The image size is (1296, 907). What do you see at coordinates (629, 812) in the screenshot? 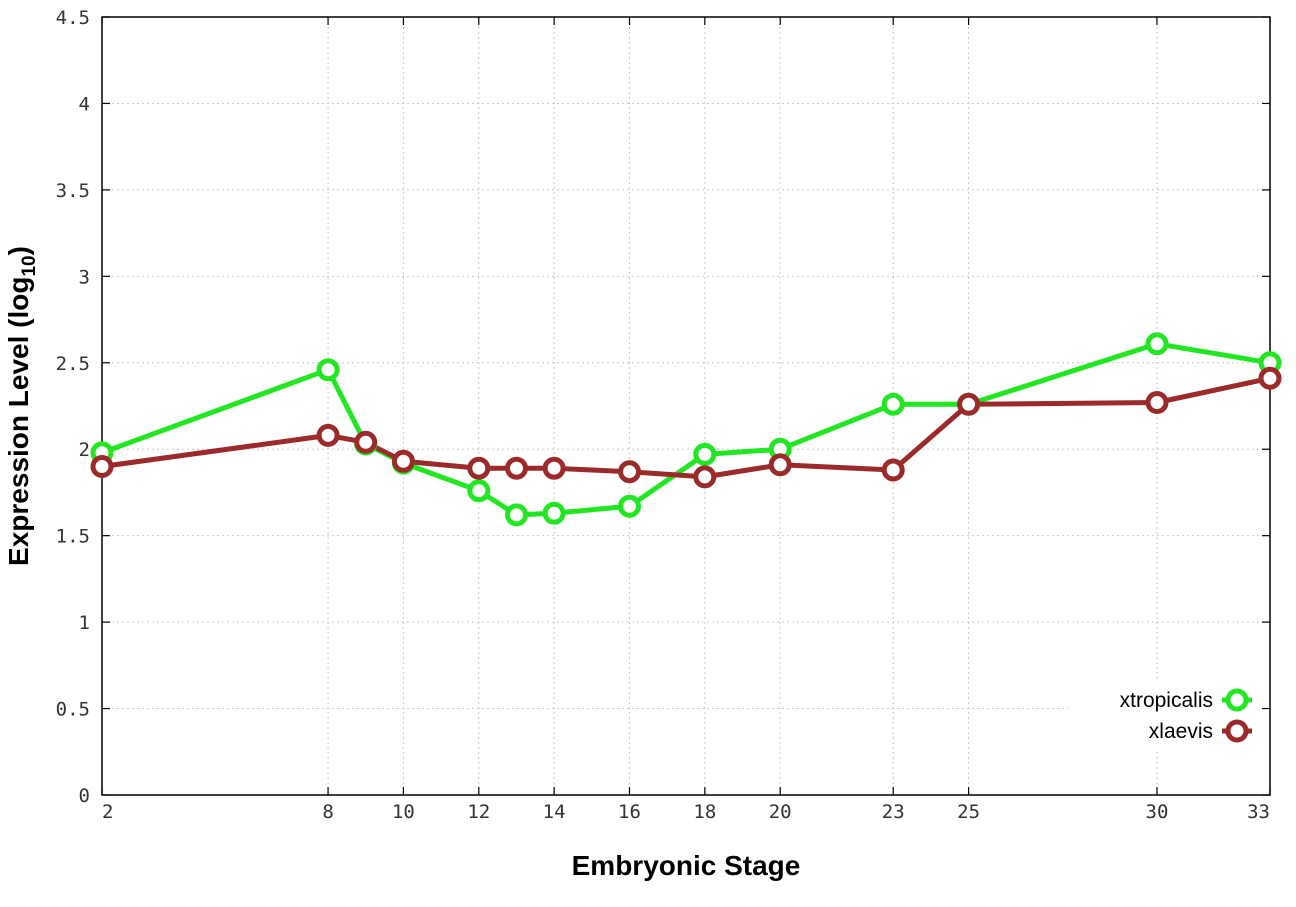
I see `x-tick-label: 16` at bounding box center [629, 812].